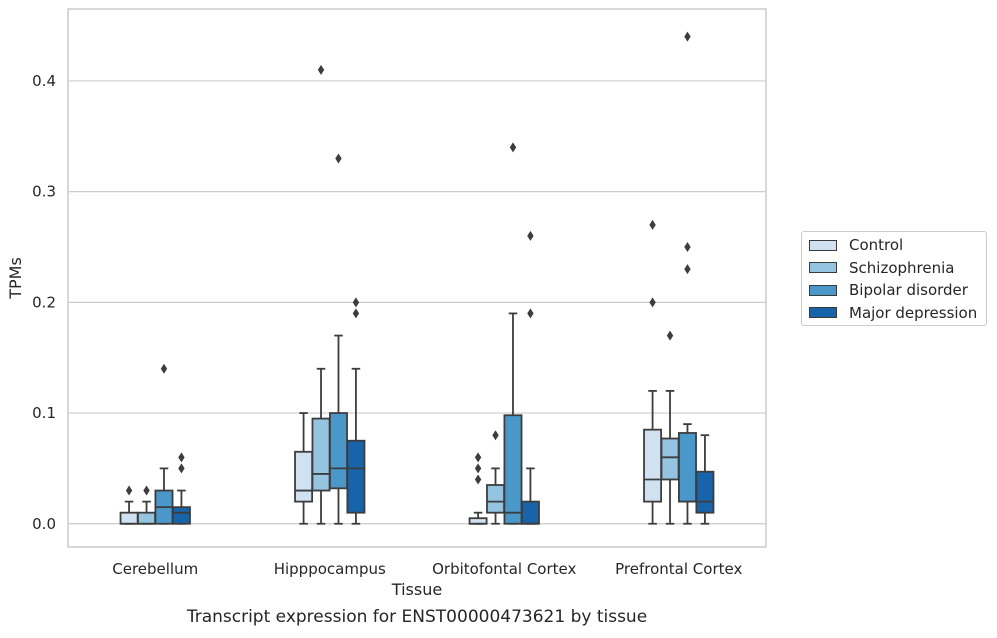 This screenshot has width=997, height=638. Describe the element at coordinates (44, 302) in the screenshot. I see `y-tick-label: 0.2` at that location.